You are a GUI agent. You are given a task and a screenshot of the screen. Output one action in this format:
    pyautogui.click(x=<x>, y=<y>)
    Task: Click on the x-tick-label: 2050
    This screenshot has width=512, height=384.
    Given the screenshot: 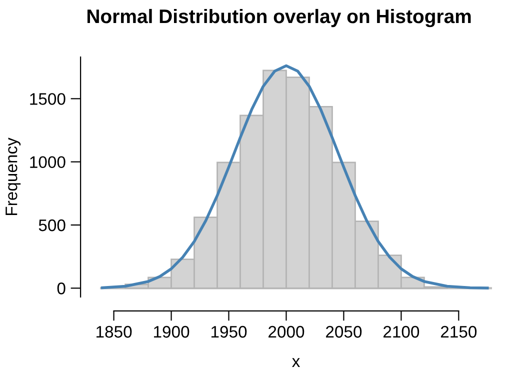 What is the action you would take?
    pyautogui.click(x=344, y=332)
    